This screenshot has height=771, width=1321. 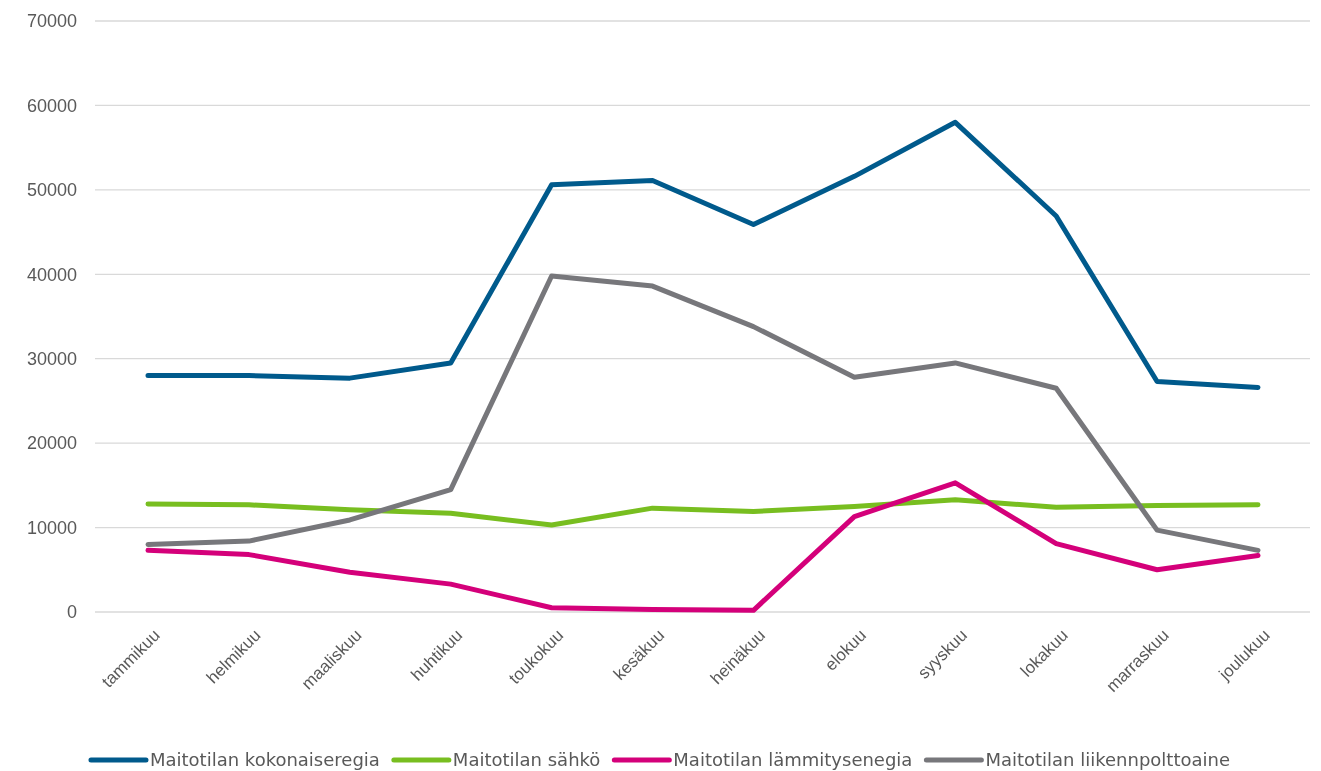 What do you see at coordinates (1108, 760) in the screenshot?
I see `legend-label: Maitotilan liikennpolttoaine` at bounding box center [1108, 760].